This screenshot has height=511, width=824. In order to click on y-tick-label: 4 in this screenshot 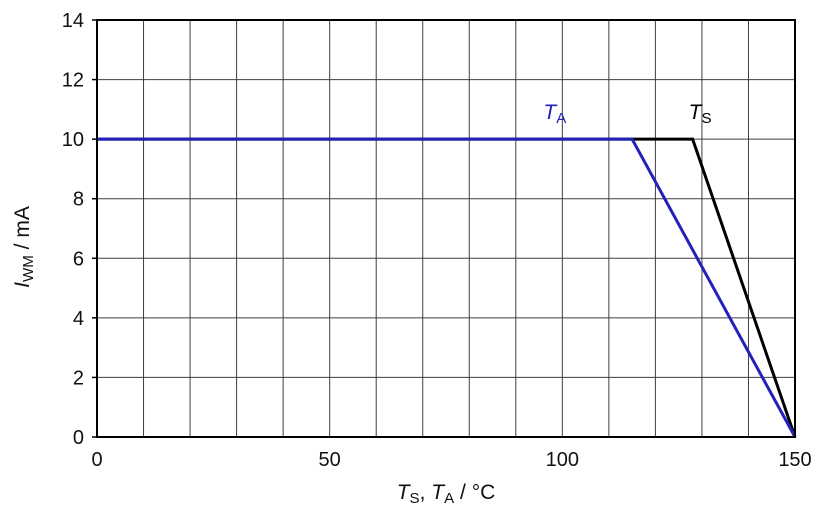, I will do `click(78, 319)`.